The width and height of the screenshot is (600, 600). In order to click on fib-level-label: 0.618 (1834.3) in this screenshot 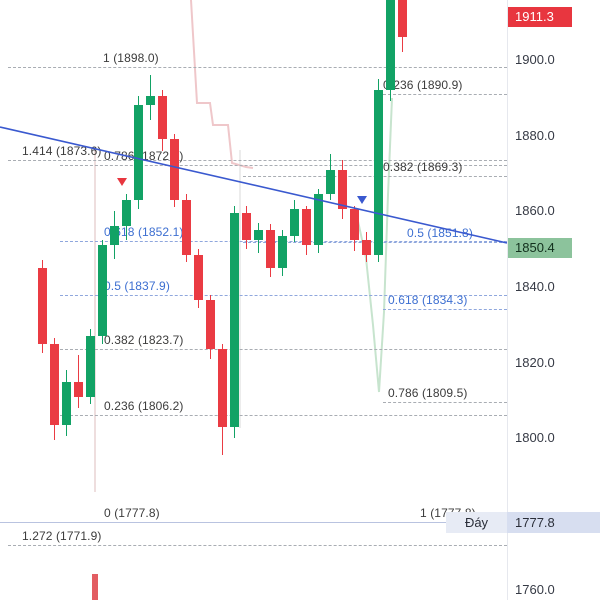, I will do `click(428, 299)`.